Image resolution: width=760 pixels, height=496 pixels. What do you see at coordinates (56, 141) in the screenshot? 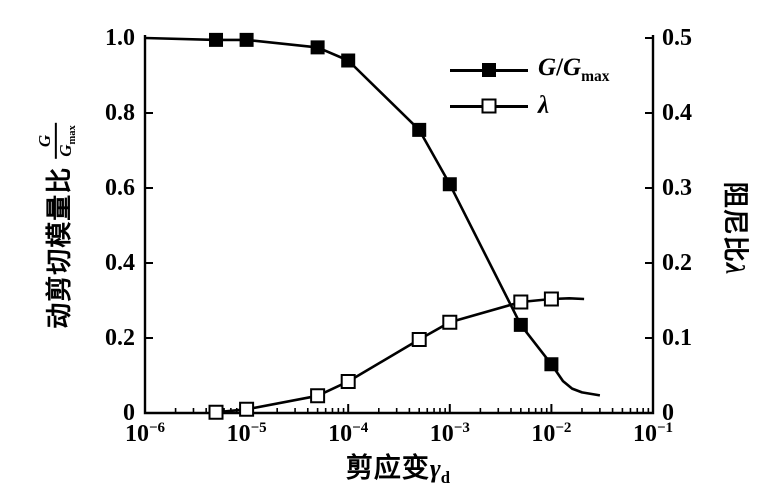
I see `g-over-gmax-fraction: G Gmax` at bounding box center [56, 141].